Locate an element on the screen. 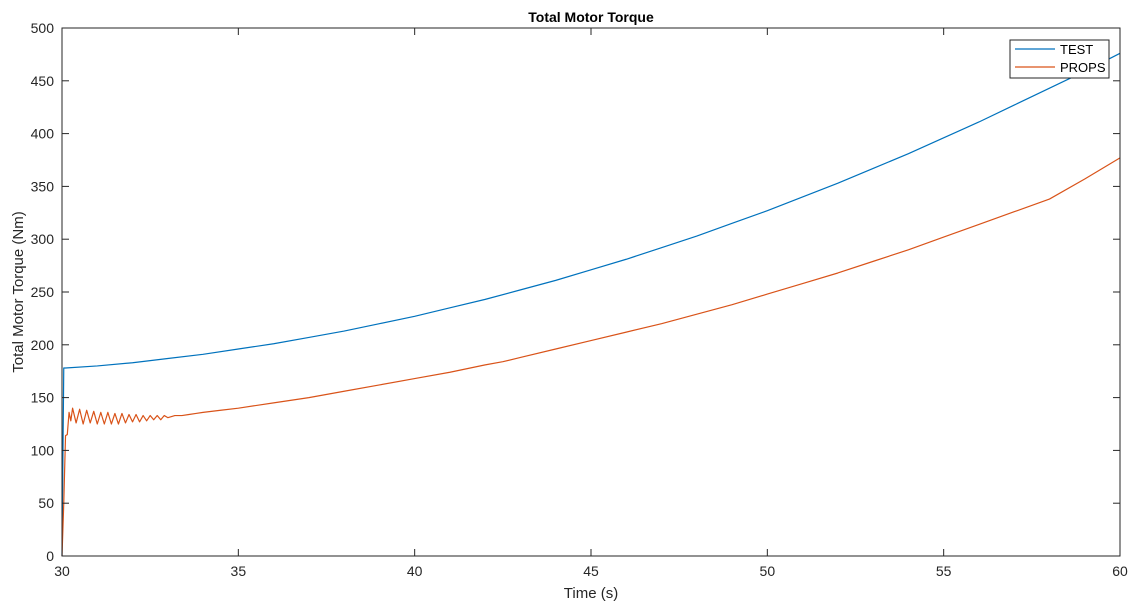 The image size is (1129, 604). y-tick-label: 400 is located at coordinates (43, 134).